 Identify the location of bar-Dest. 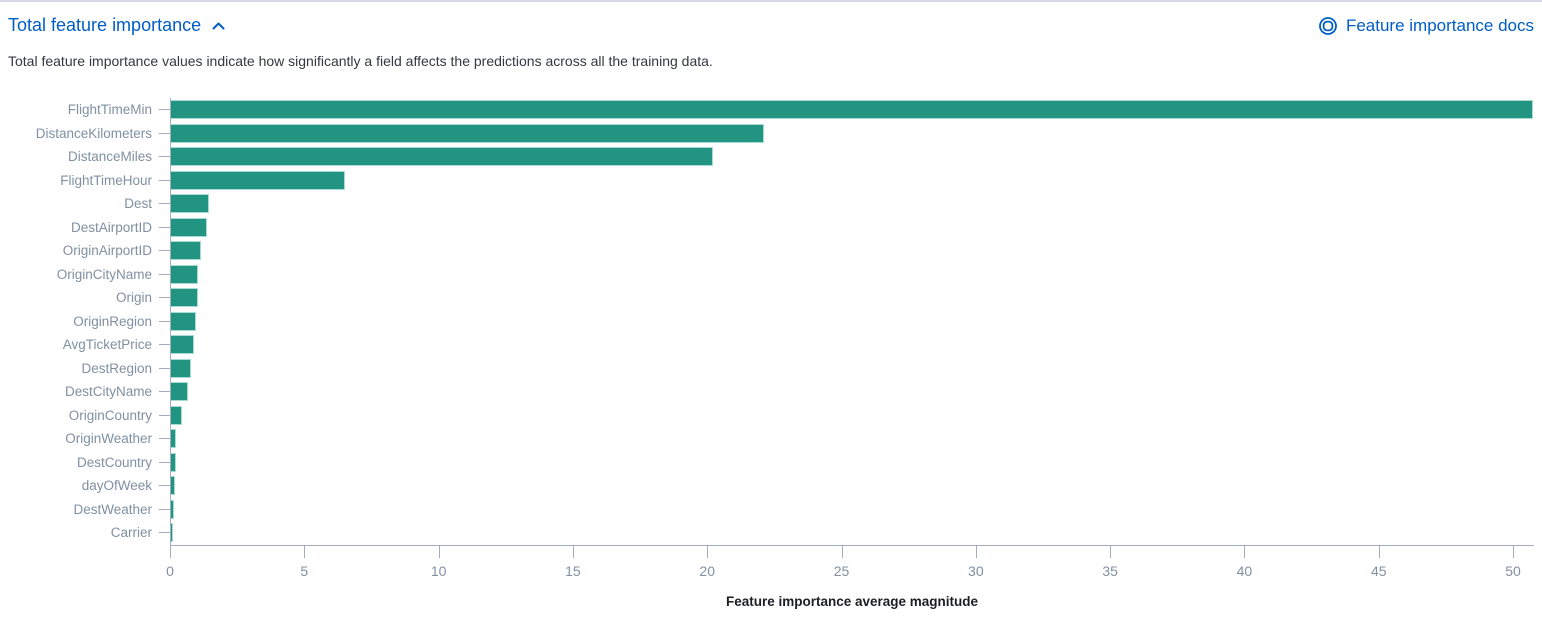
(190, 204).